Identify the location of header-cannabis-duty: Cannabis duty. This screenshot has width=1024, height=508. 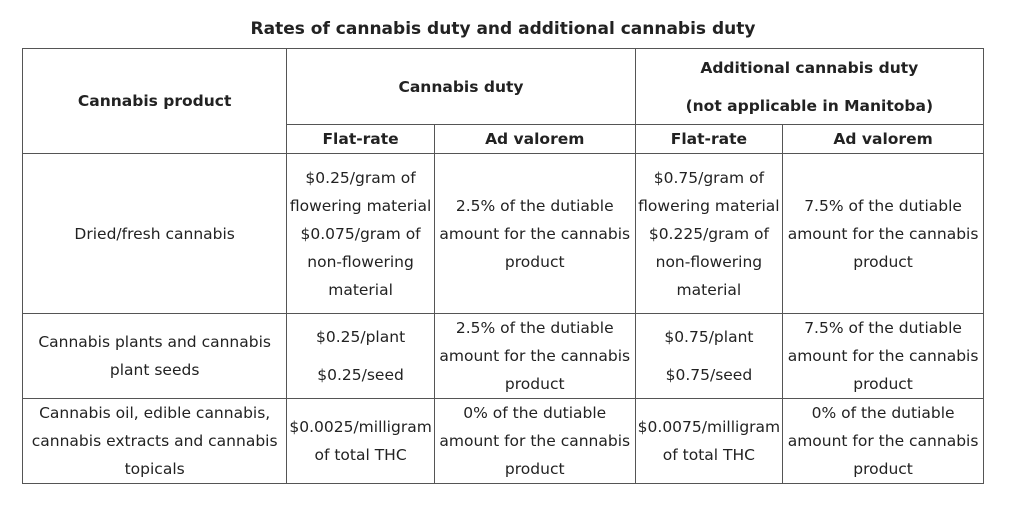
(461, 86).